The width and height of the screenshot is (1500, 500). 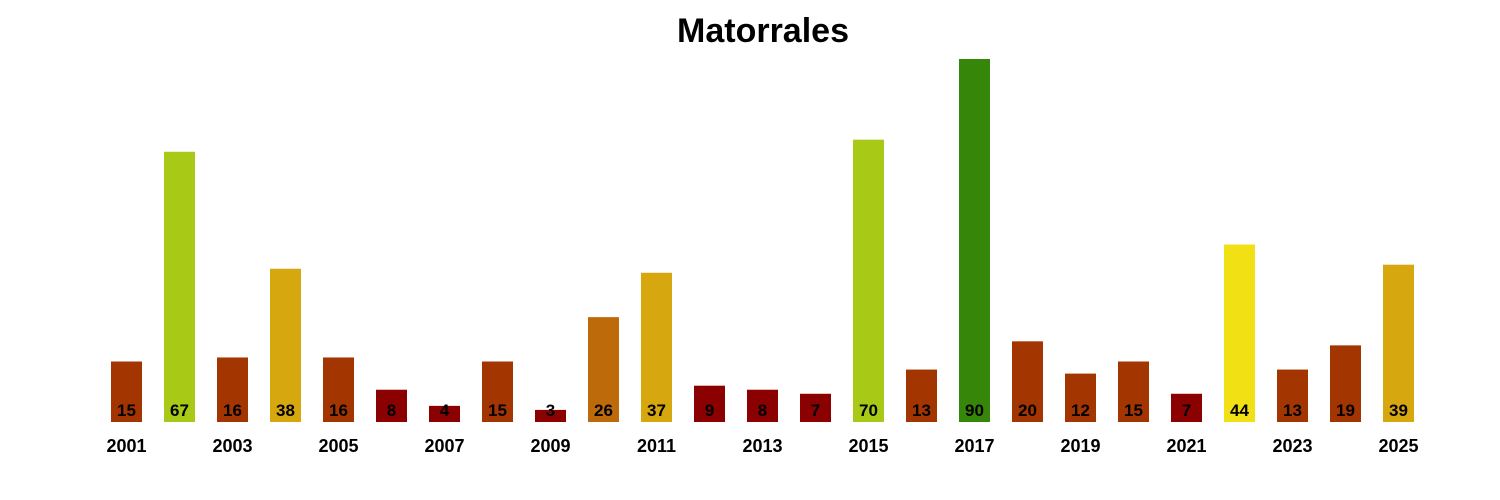 What do you see at coordinates (1292, 446) in the screenshot?
I see `tick-label-2023: 2023` at bounding box center [1292, 446].